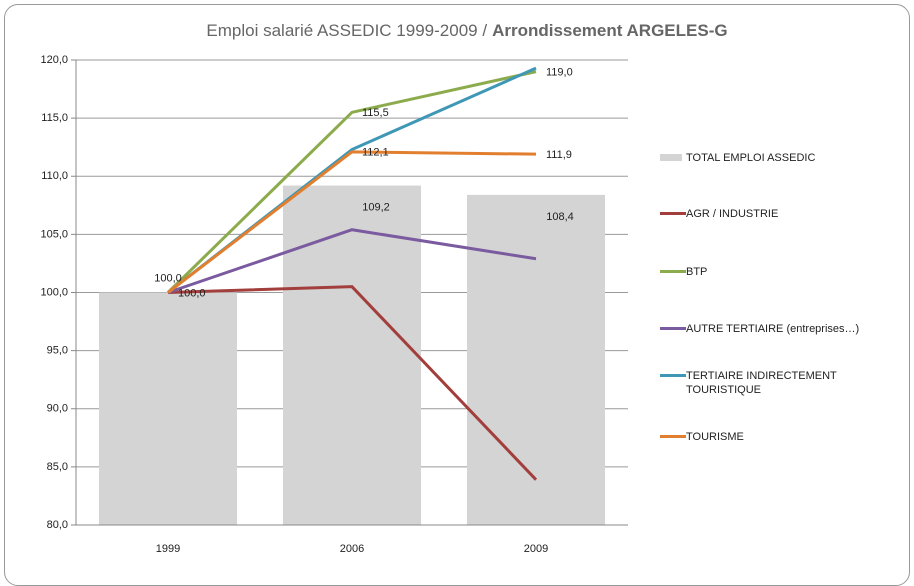 The height and width of the screenshot is (586, 914). What do you see at coordinates (57, 351) in the screenshot?
I see `y-tick-label: 95,0` at bounding box center [57, 351].